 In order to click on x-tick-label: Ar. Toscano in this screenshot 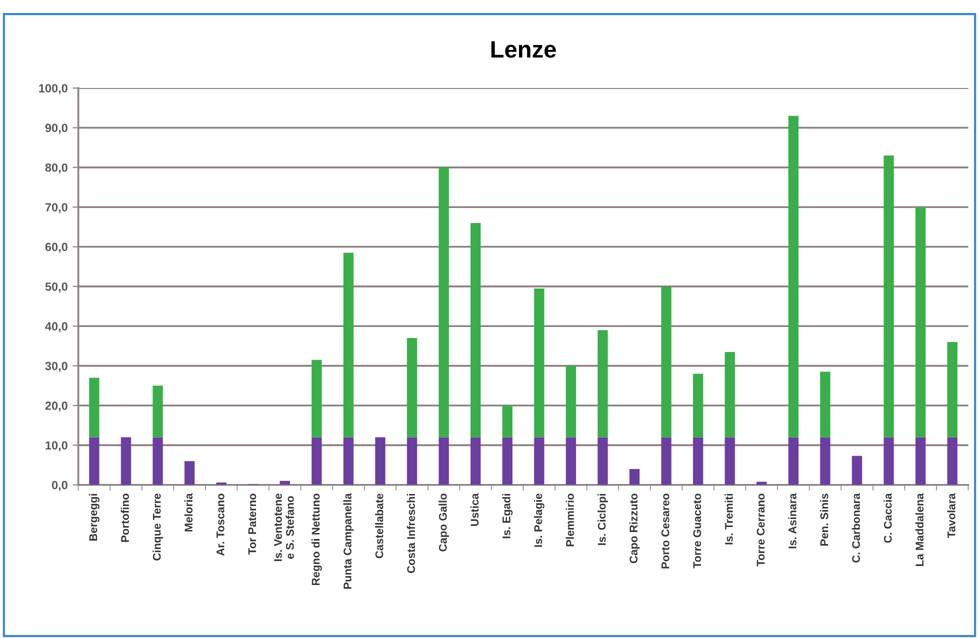, I will do `click(220, 525)`.